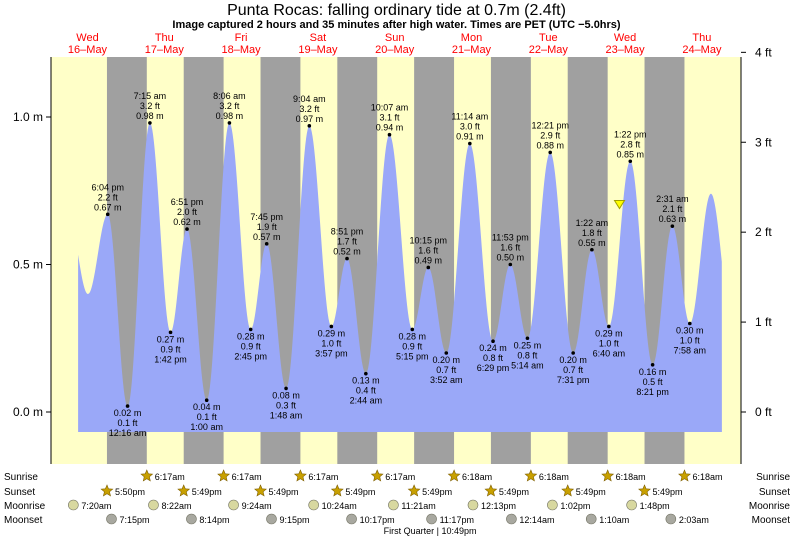 The image size is (793, 544). I want to click on tide-time-label: 10:07 am, so click(390, 108).